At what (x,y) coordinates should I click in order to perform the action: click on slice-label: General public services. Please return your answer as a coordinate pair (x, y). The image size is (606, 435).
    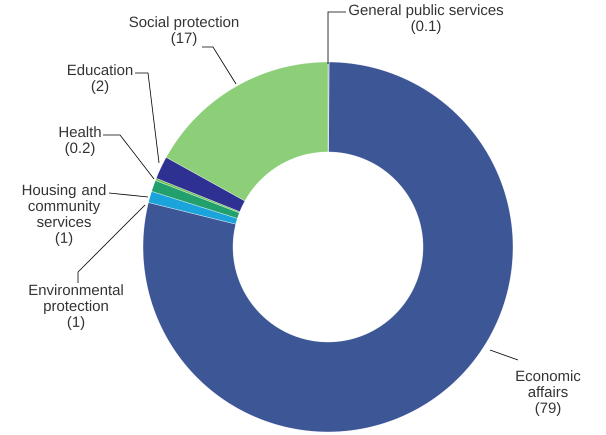
    Looking at the image, I should click on (426, 11).